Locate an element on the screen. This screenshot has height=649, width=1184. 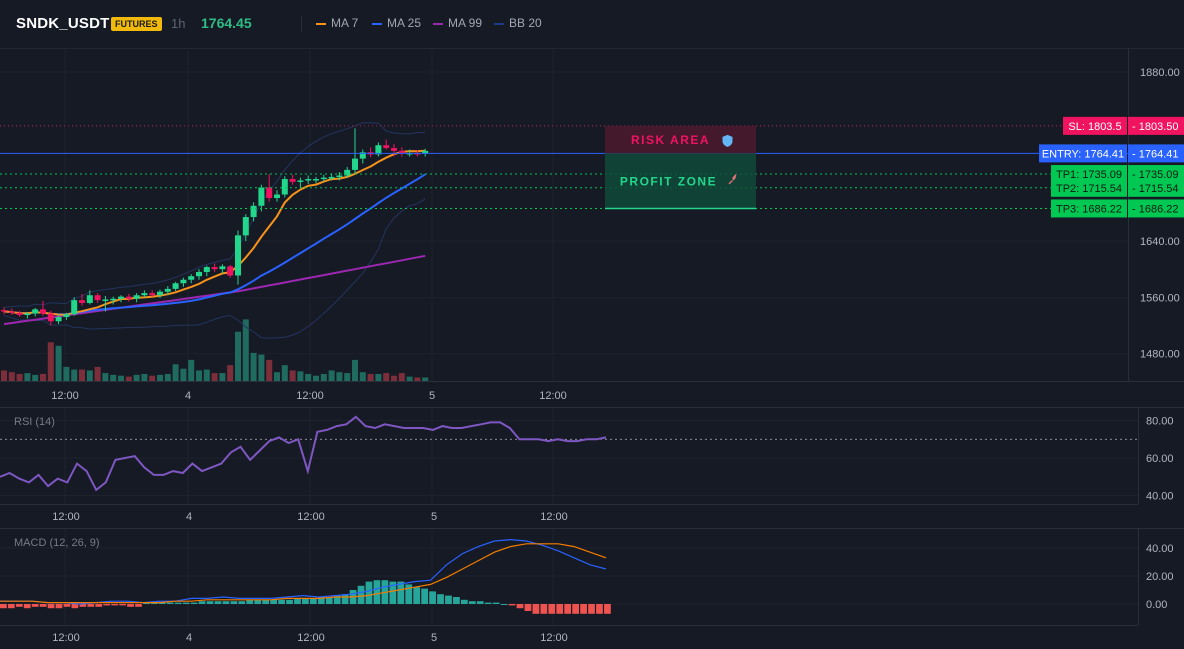
tp-tag-label: TP1: 1735.09 is located at coordinates (1089, 175).